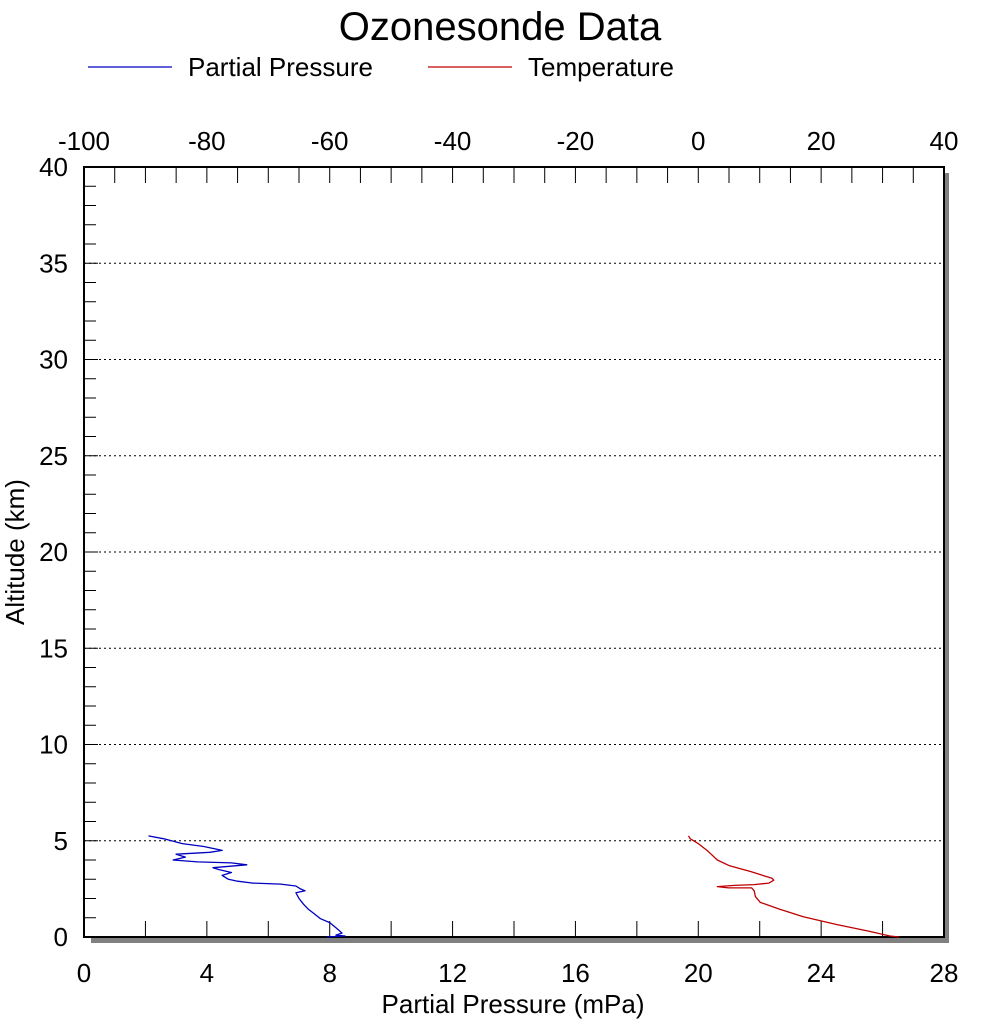 The image size is (1000, 1021). Describe the element at coordinates (381, 67) in the screenshot. I see `legend: Partial Pressure Temperature` at that location.